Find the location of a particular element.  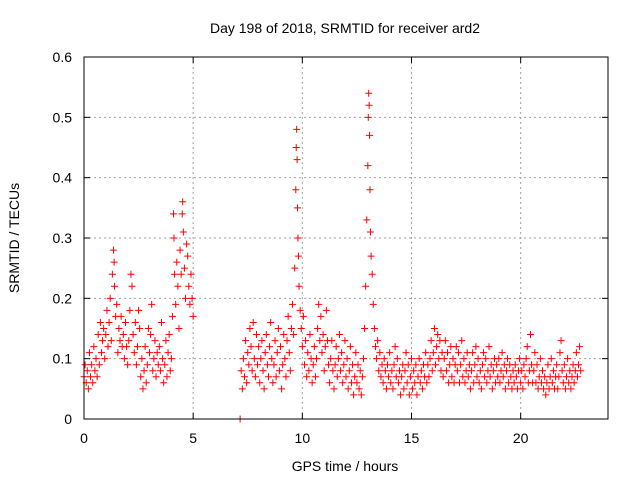

x-tick-label: 15 is located at coordinates (412, 438).